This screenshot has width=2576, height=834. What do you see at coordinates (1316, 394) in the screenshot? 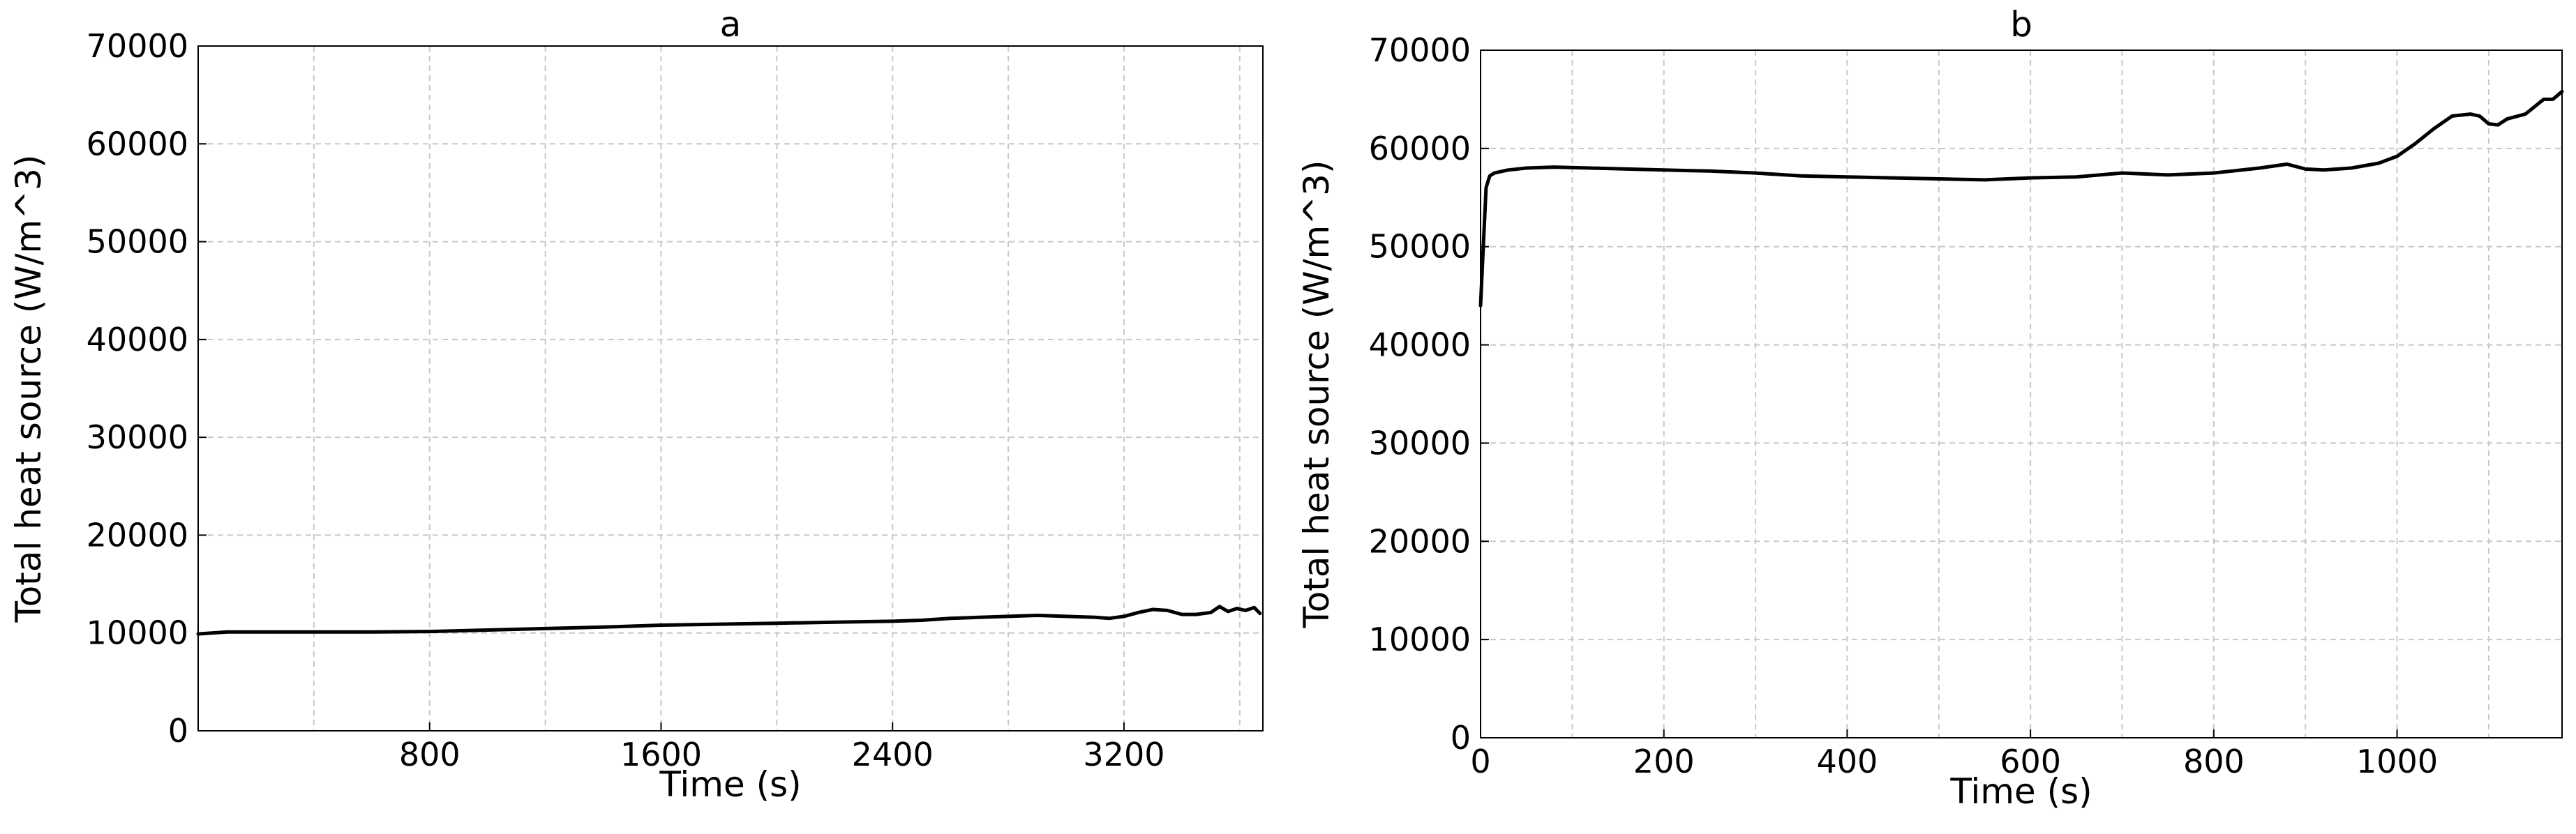
I see `chart-b-ylabel: Total heat source (W/m^3)` at bounding box center [1316, 394].